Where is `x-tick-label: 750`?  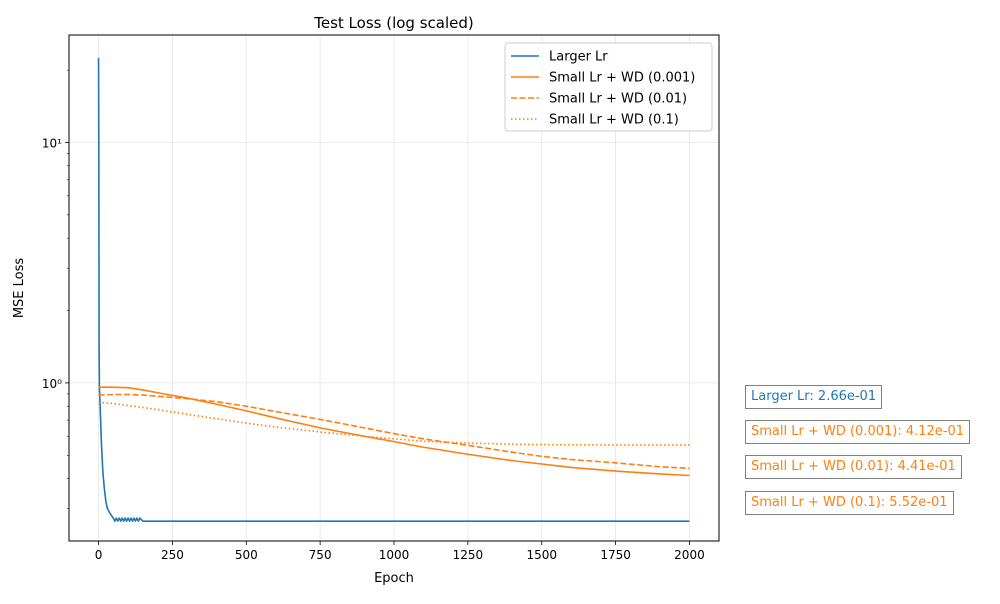
x-tick-label: 750 is located at coordinates (320, 555).